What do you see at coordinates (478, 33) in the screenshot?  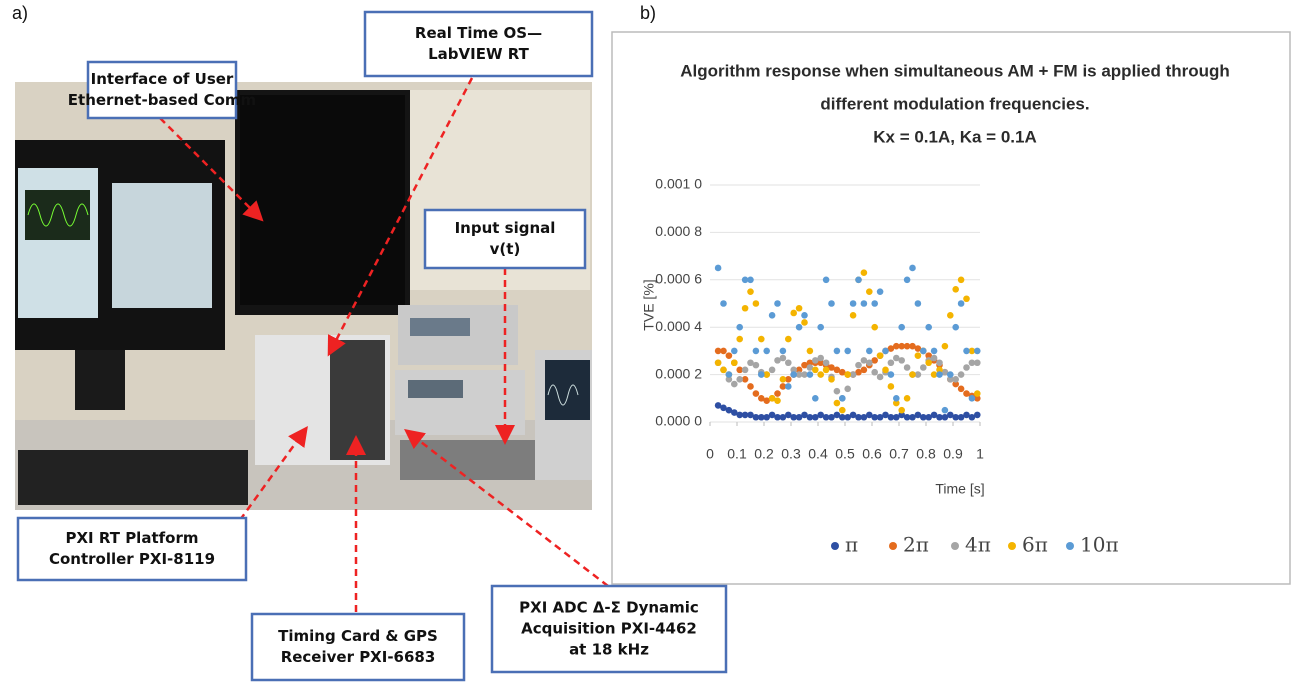 I see `annotation-text: Real Time OS—` at bounding box center [478, 33].